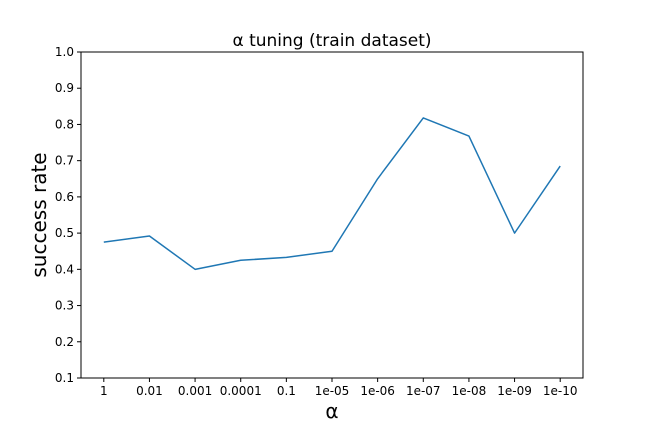 The image size is (648, 432). Describe the element at coordinates (331, 411) in the screenshot. I see `x-axis-label: α` at that location.